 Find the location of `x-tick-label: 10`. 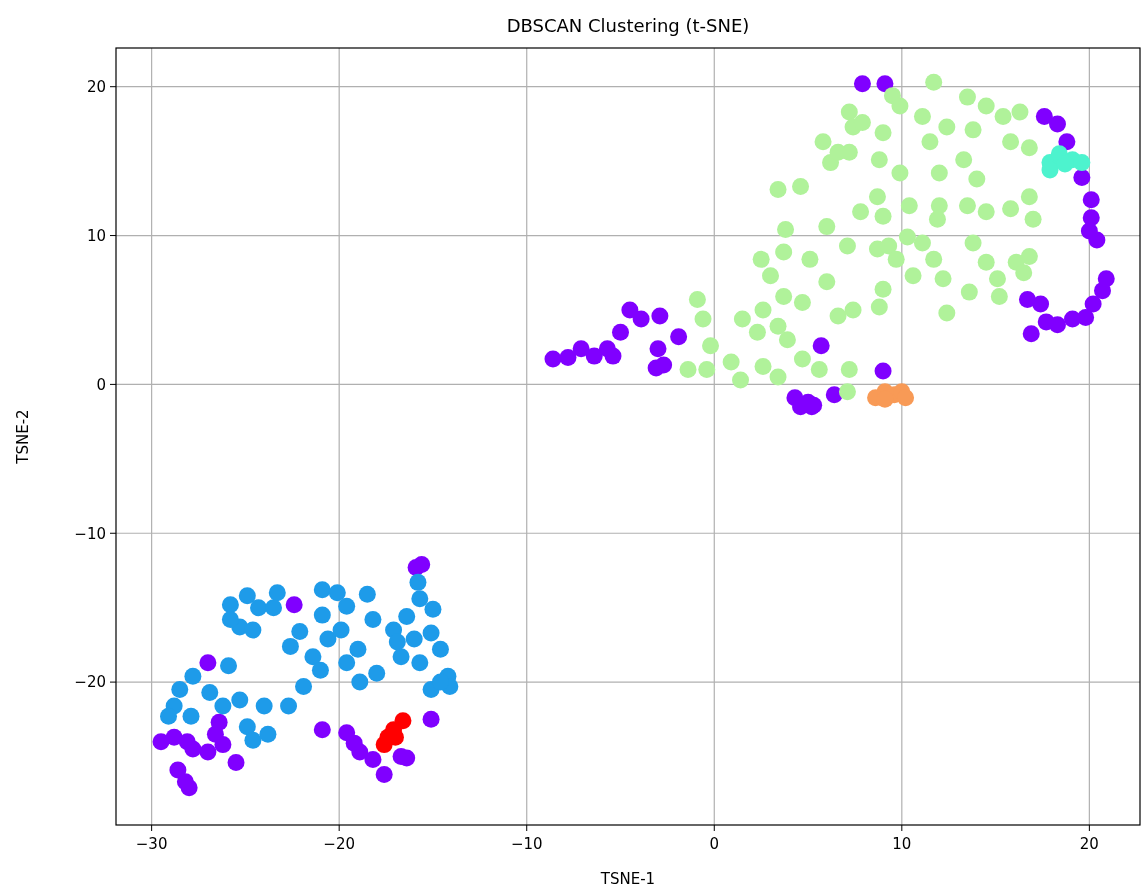

x-tick-label: 10 is located at coordinates (902, 844).